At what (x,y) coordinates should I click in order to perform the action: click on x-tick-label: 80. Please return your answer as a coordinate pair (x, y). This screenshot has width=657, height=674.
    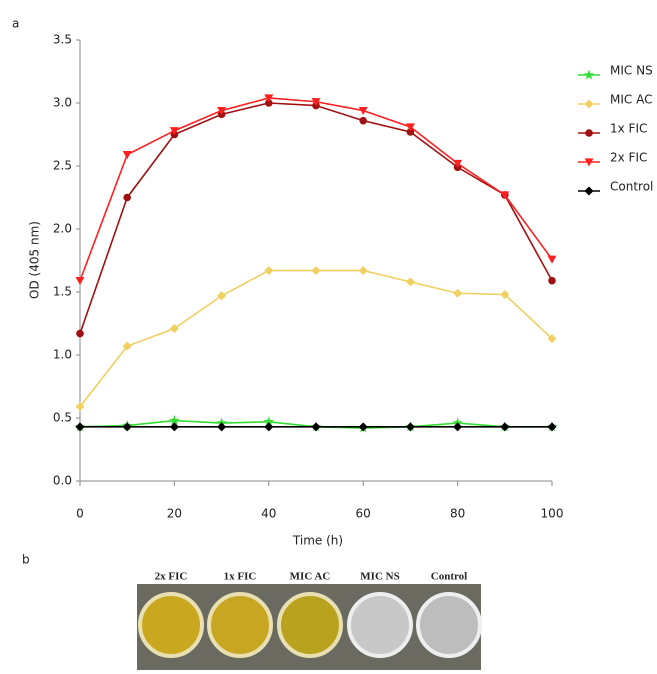
    Looking at the image, I should click on (457, 514).